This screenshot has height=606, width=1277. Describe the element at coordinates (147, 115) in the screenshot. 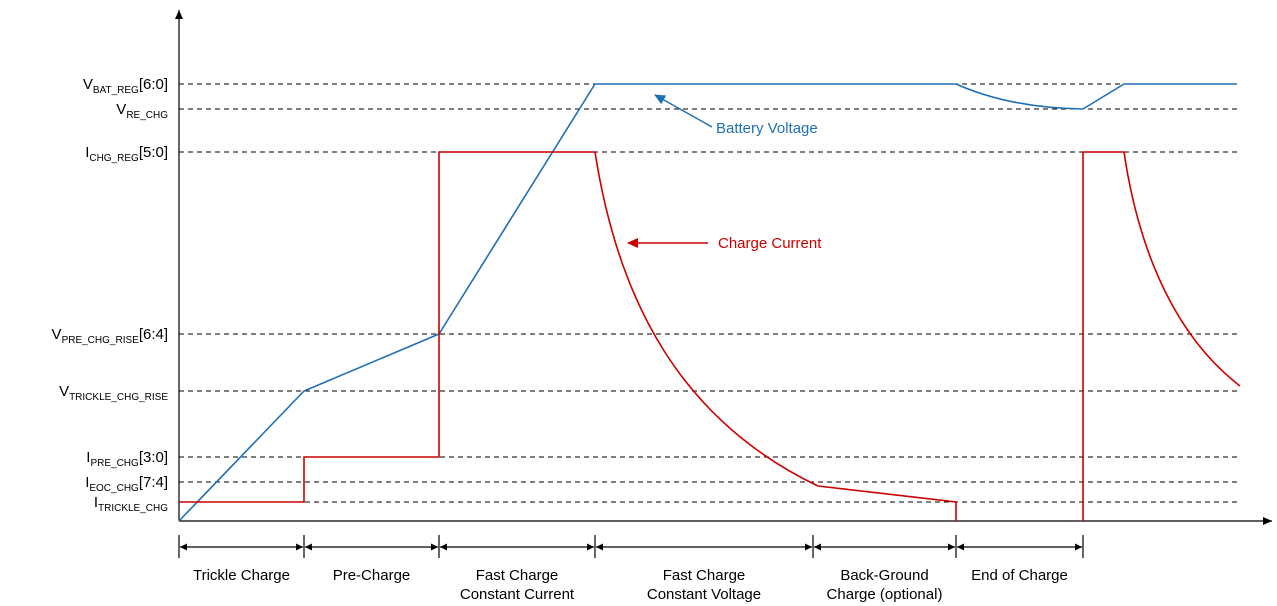

I see `level-label-subscript: RE_CHG` at that location.